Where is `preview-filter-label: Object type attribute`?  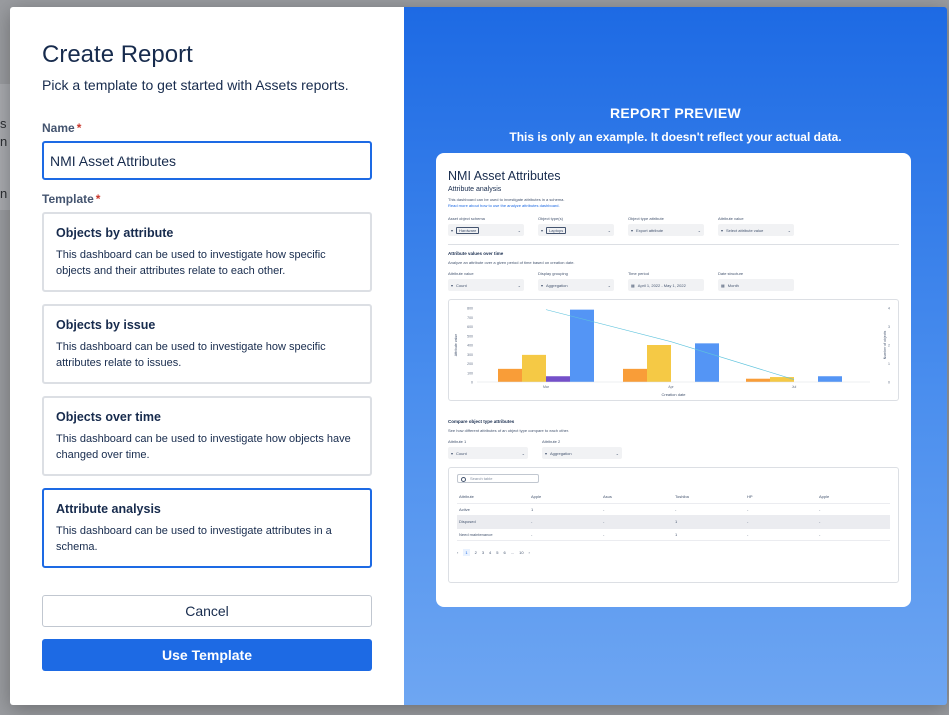 preview-filter-label: Object type attribute is located at coordinates (646, 218).